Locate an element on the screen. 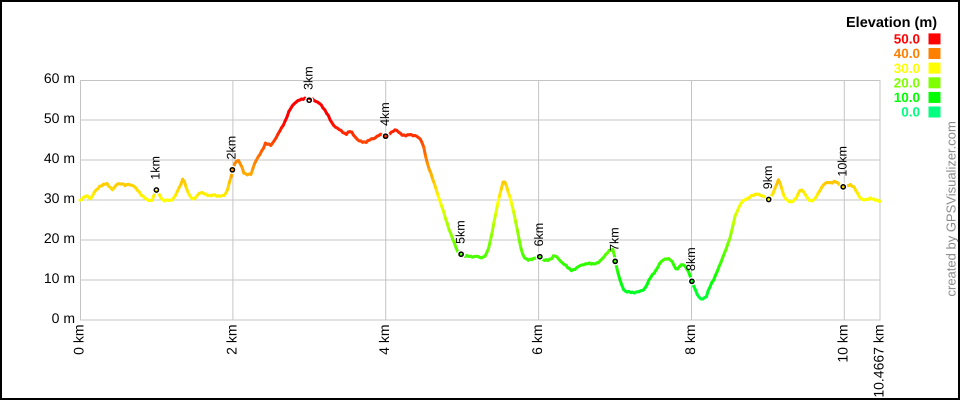 The image size is (960, 400). svg-text: 40.0 is located at coordinates (907, 53).